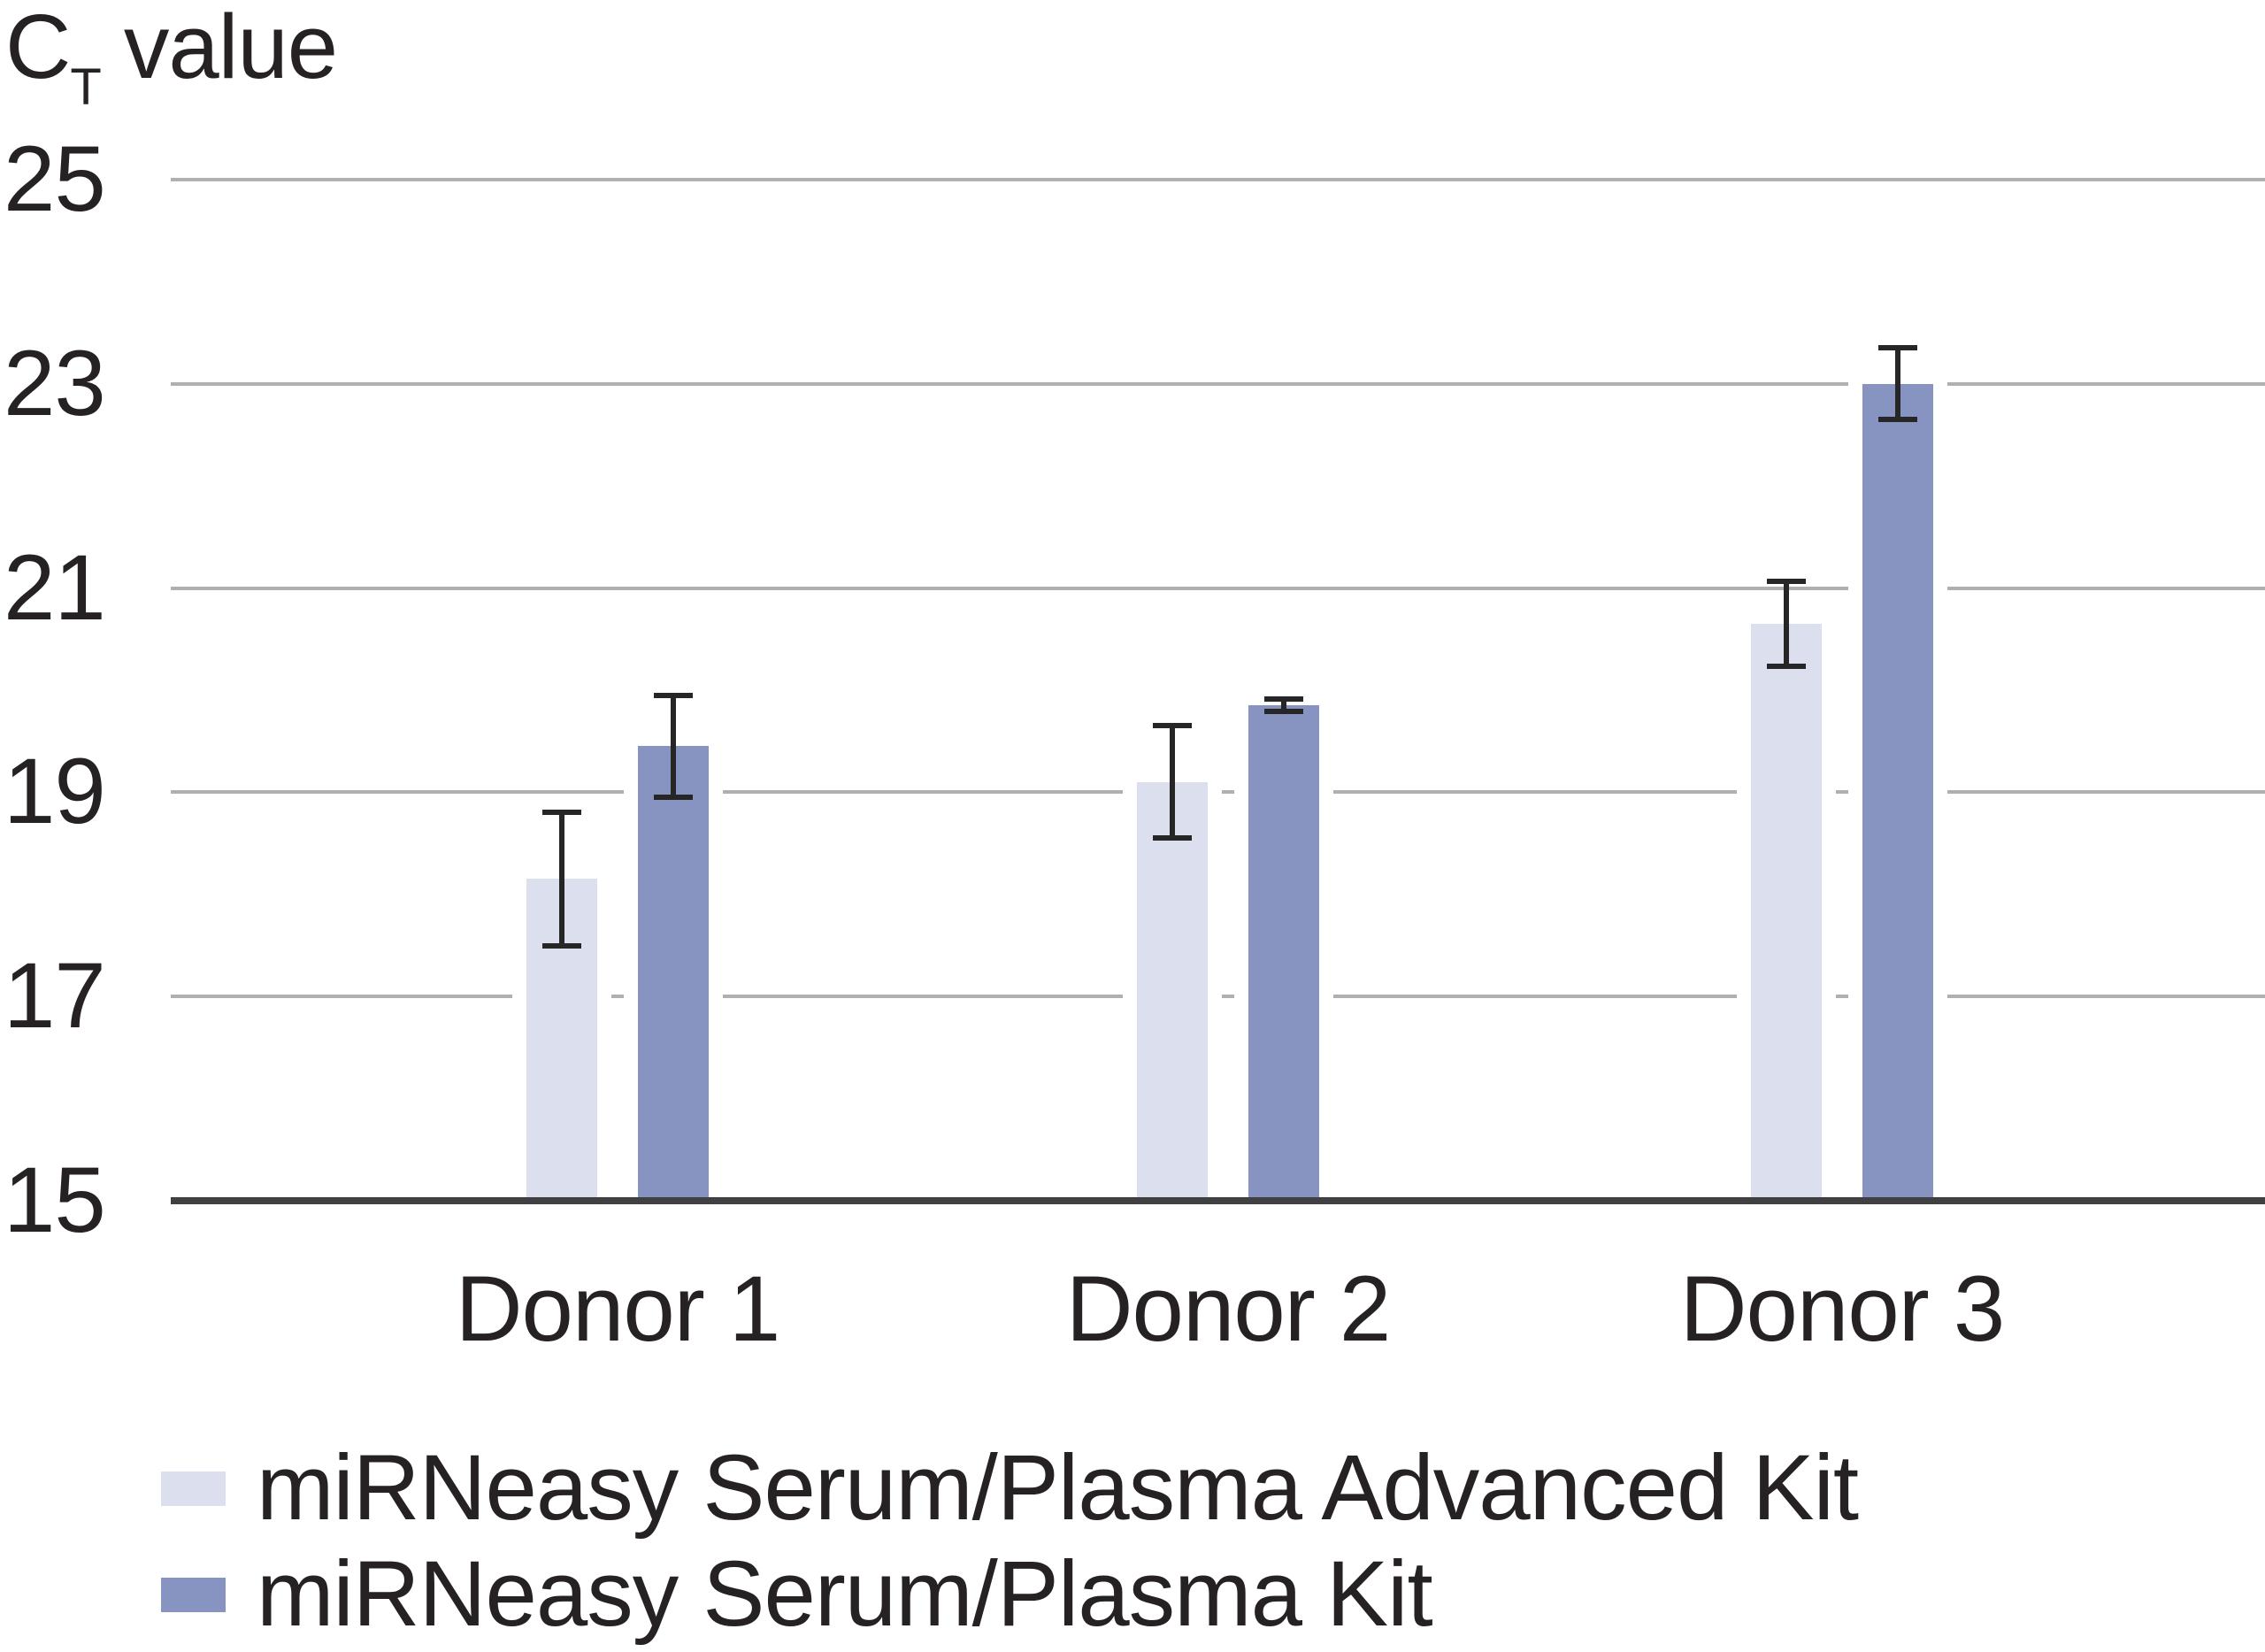 The height and width of the screenshot is (1652, 2265). I want to click on legend-item-kit: miRNeasy Serum/Plasma Kit, so click(797, 1594).